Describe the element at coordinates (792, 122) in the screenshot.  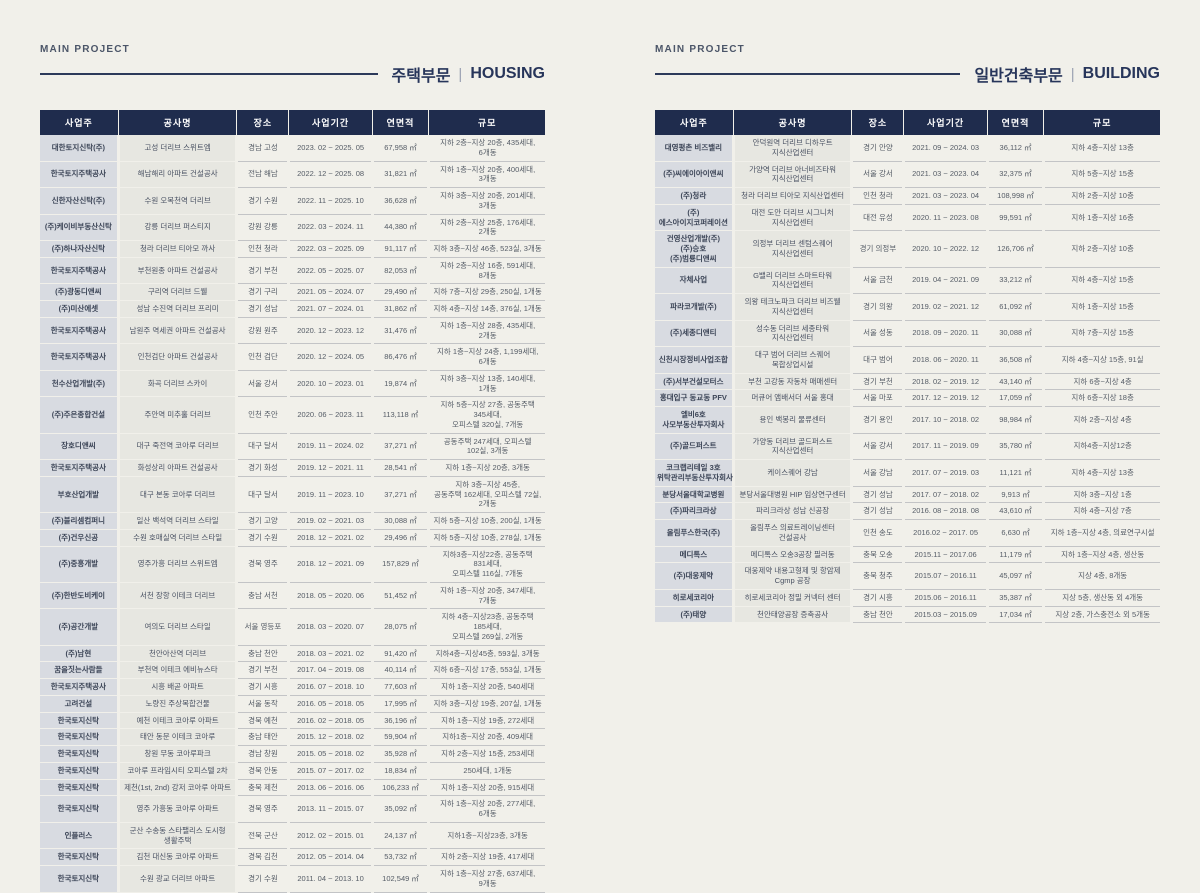
I see `column-header: 공사명` at that location.